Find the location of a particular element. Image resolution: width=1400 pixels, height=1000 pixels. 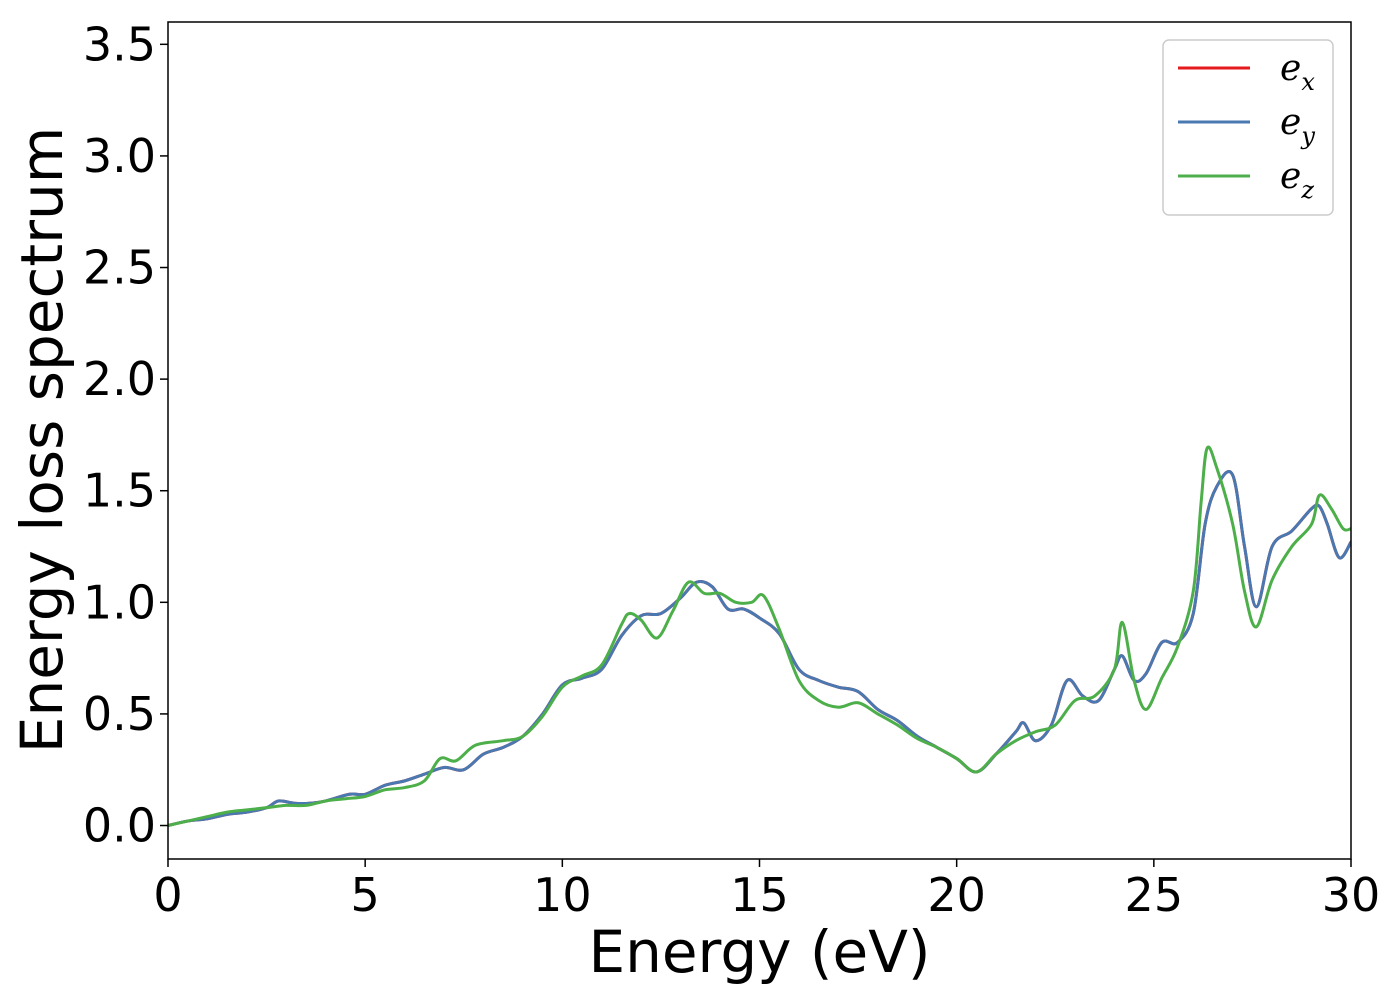

legend-label-ez: ez is located at coordinates (1297, 180).